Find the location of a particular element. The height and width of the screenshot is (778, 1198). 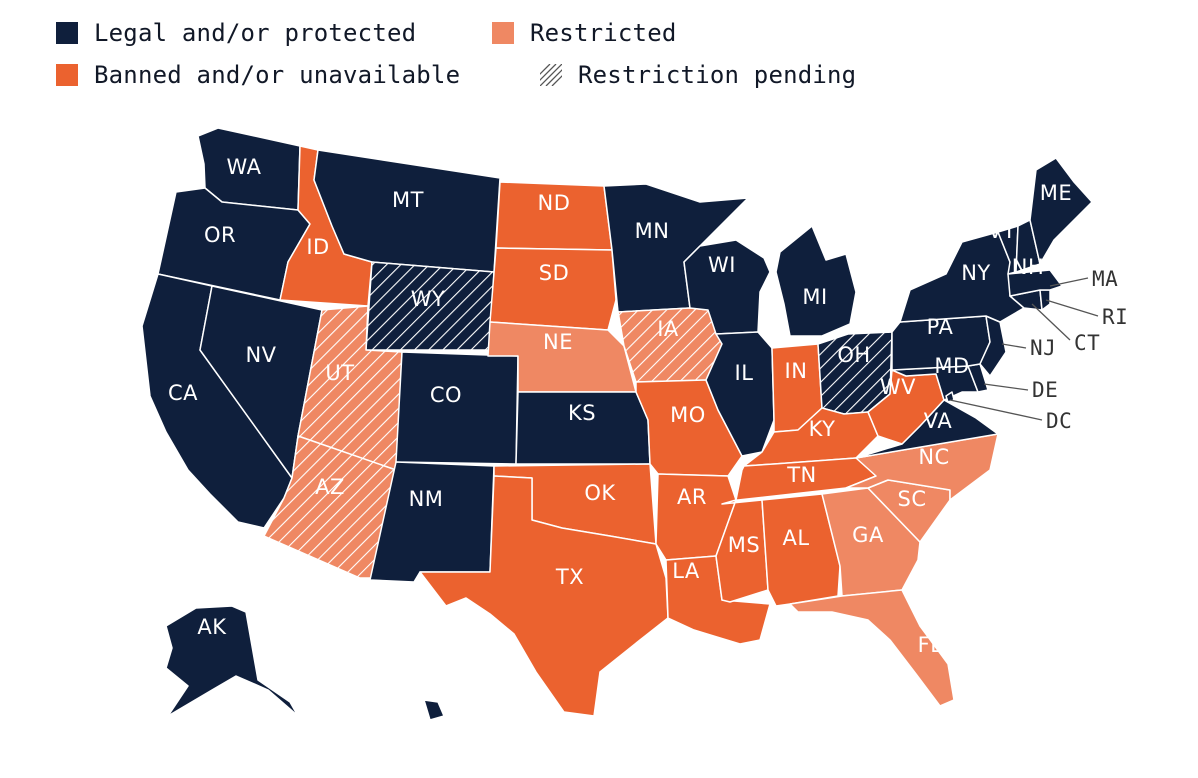

state-label-ok: OK is located at coordinates (600, 493).